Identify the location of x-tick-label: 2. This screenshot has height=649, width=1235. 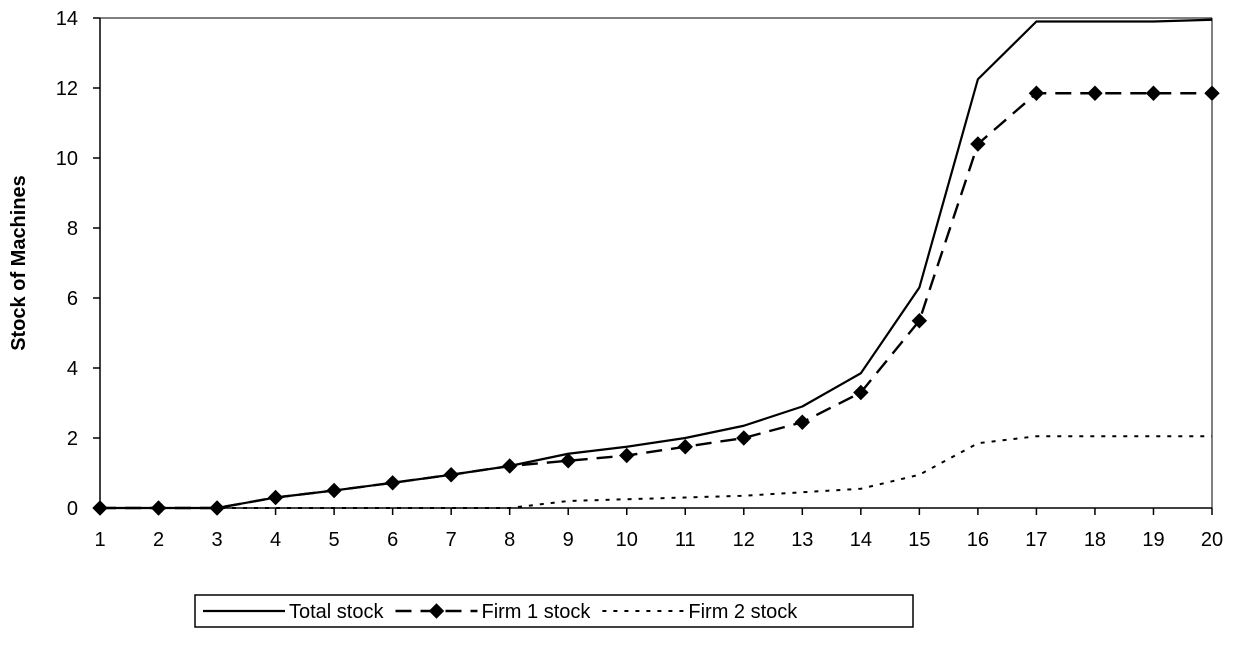
(158, 540).